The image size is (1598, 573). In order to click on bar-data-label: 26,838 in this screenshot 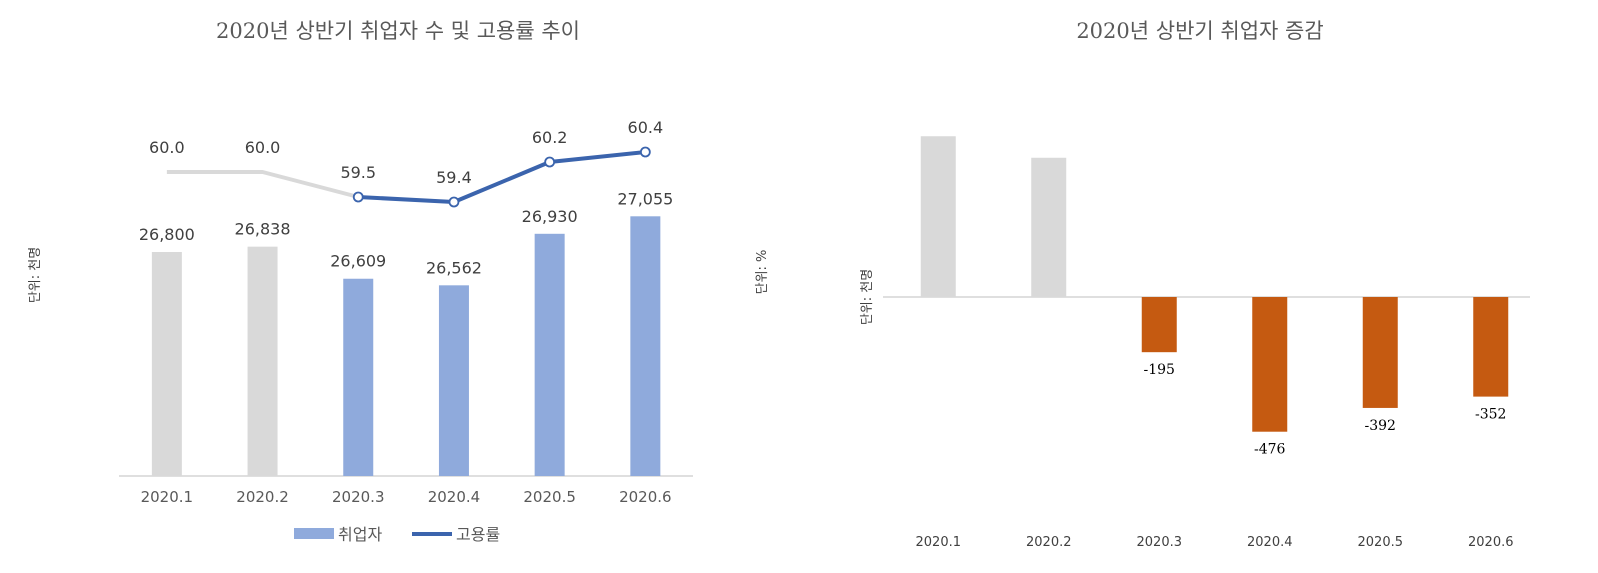, I will do `click(263, 229)`.